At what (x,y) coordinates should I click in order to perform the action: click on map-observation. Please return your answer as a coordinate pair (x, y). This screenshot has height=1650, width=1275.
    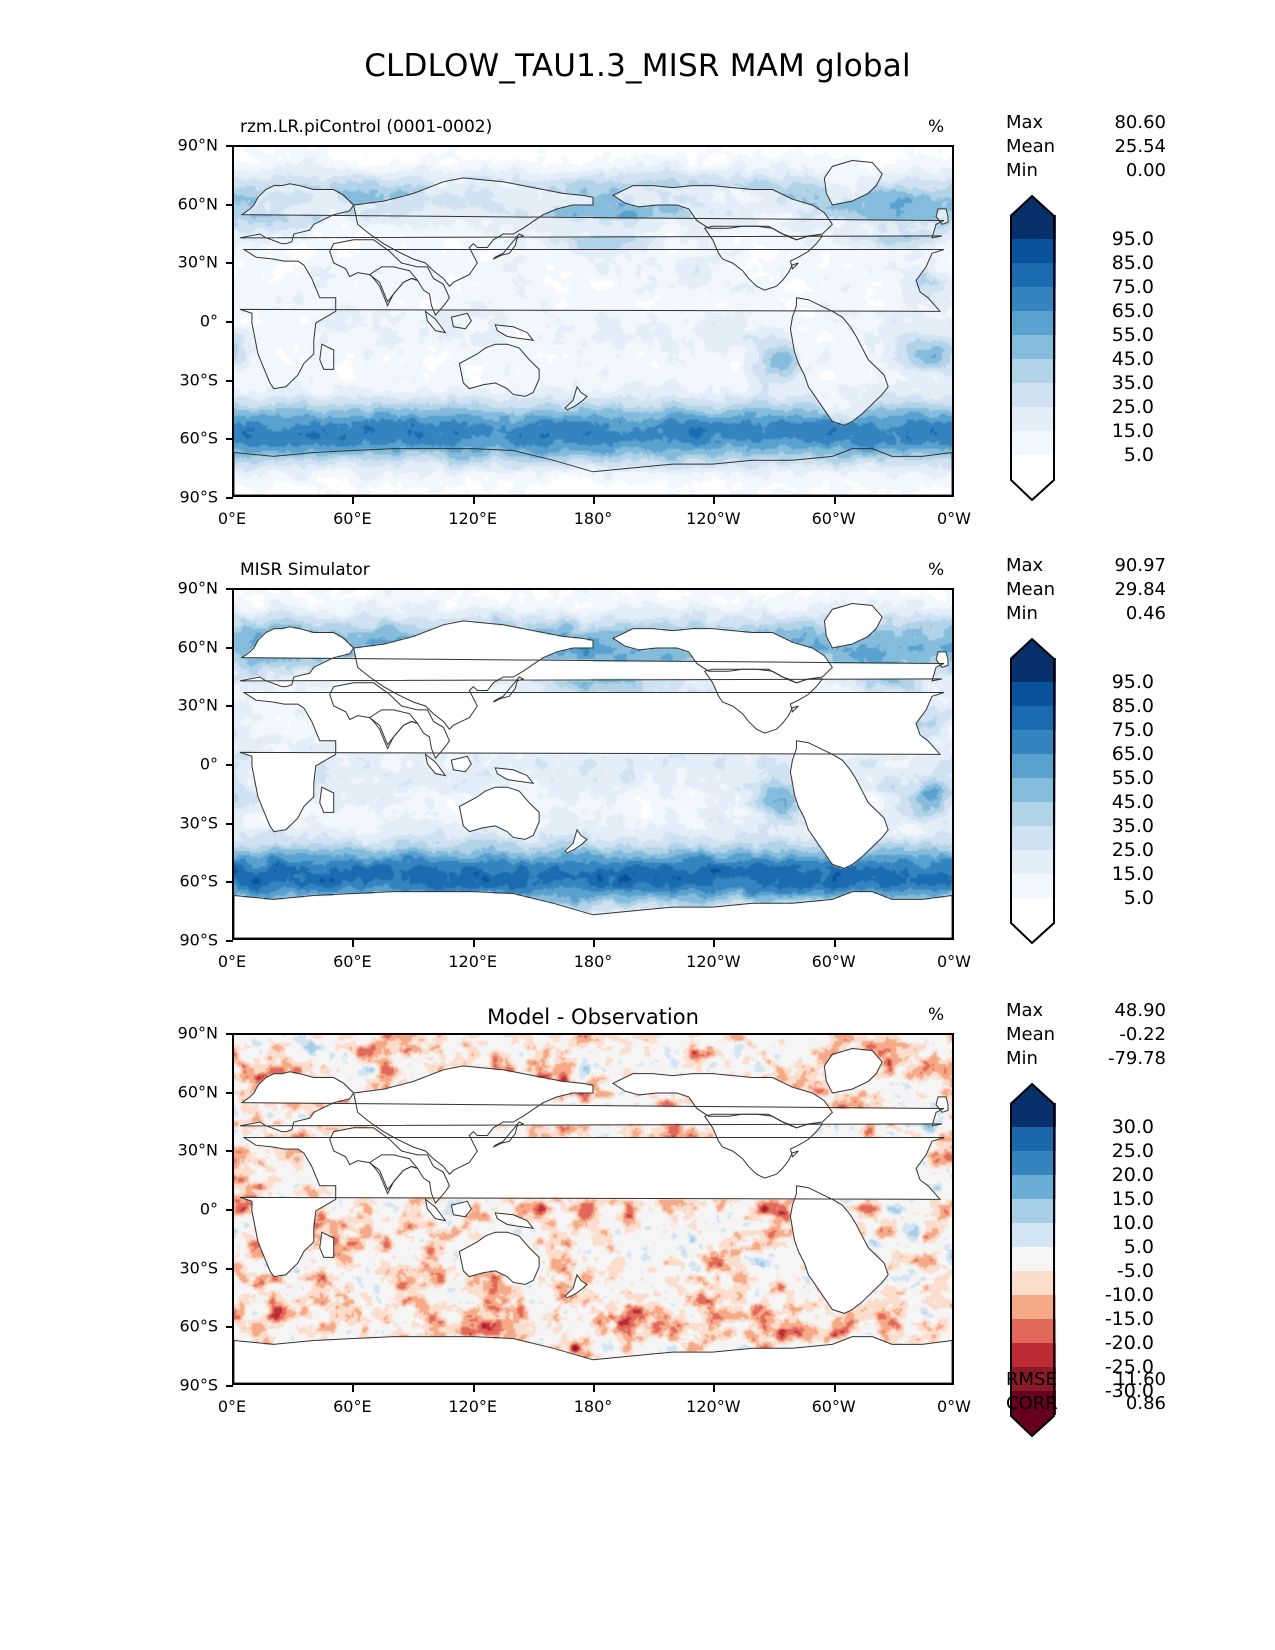
    Looking at the image, I should click on (593, 764).